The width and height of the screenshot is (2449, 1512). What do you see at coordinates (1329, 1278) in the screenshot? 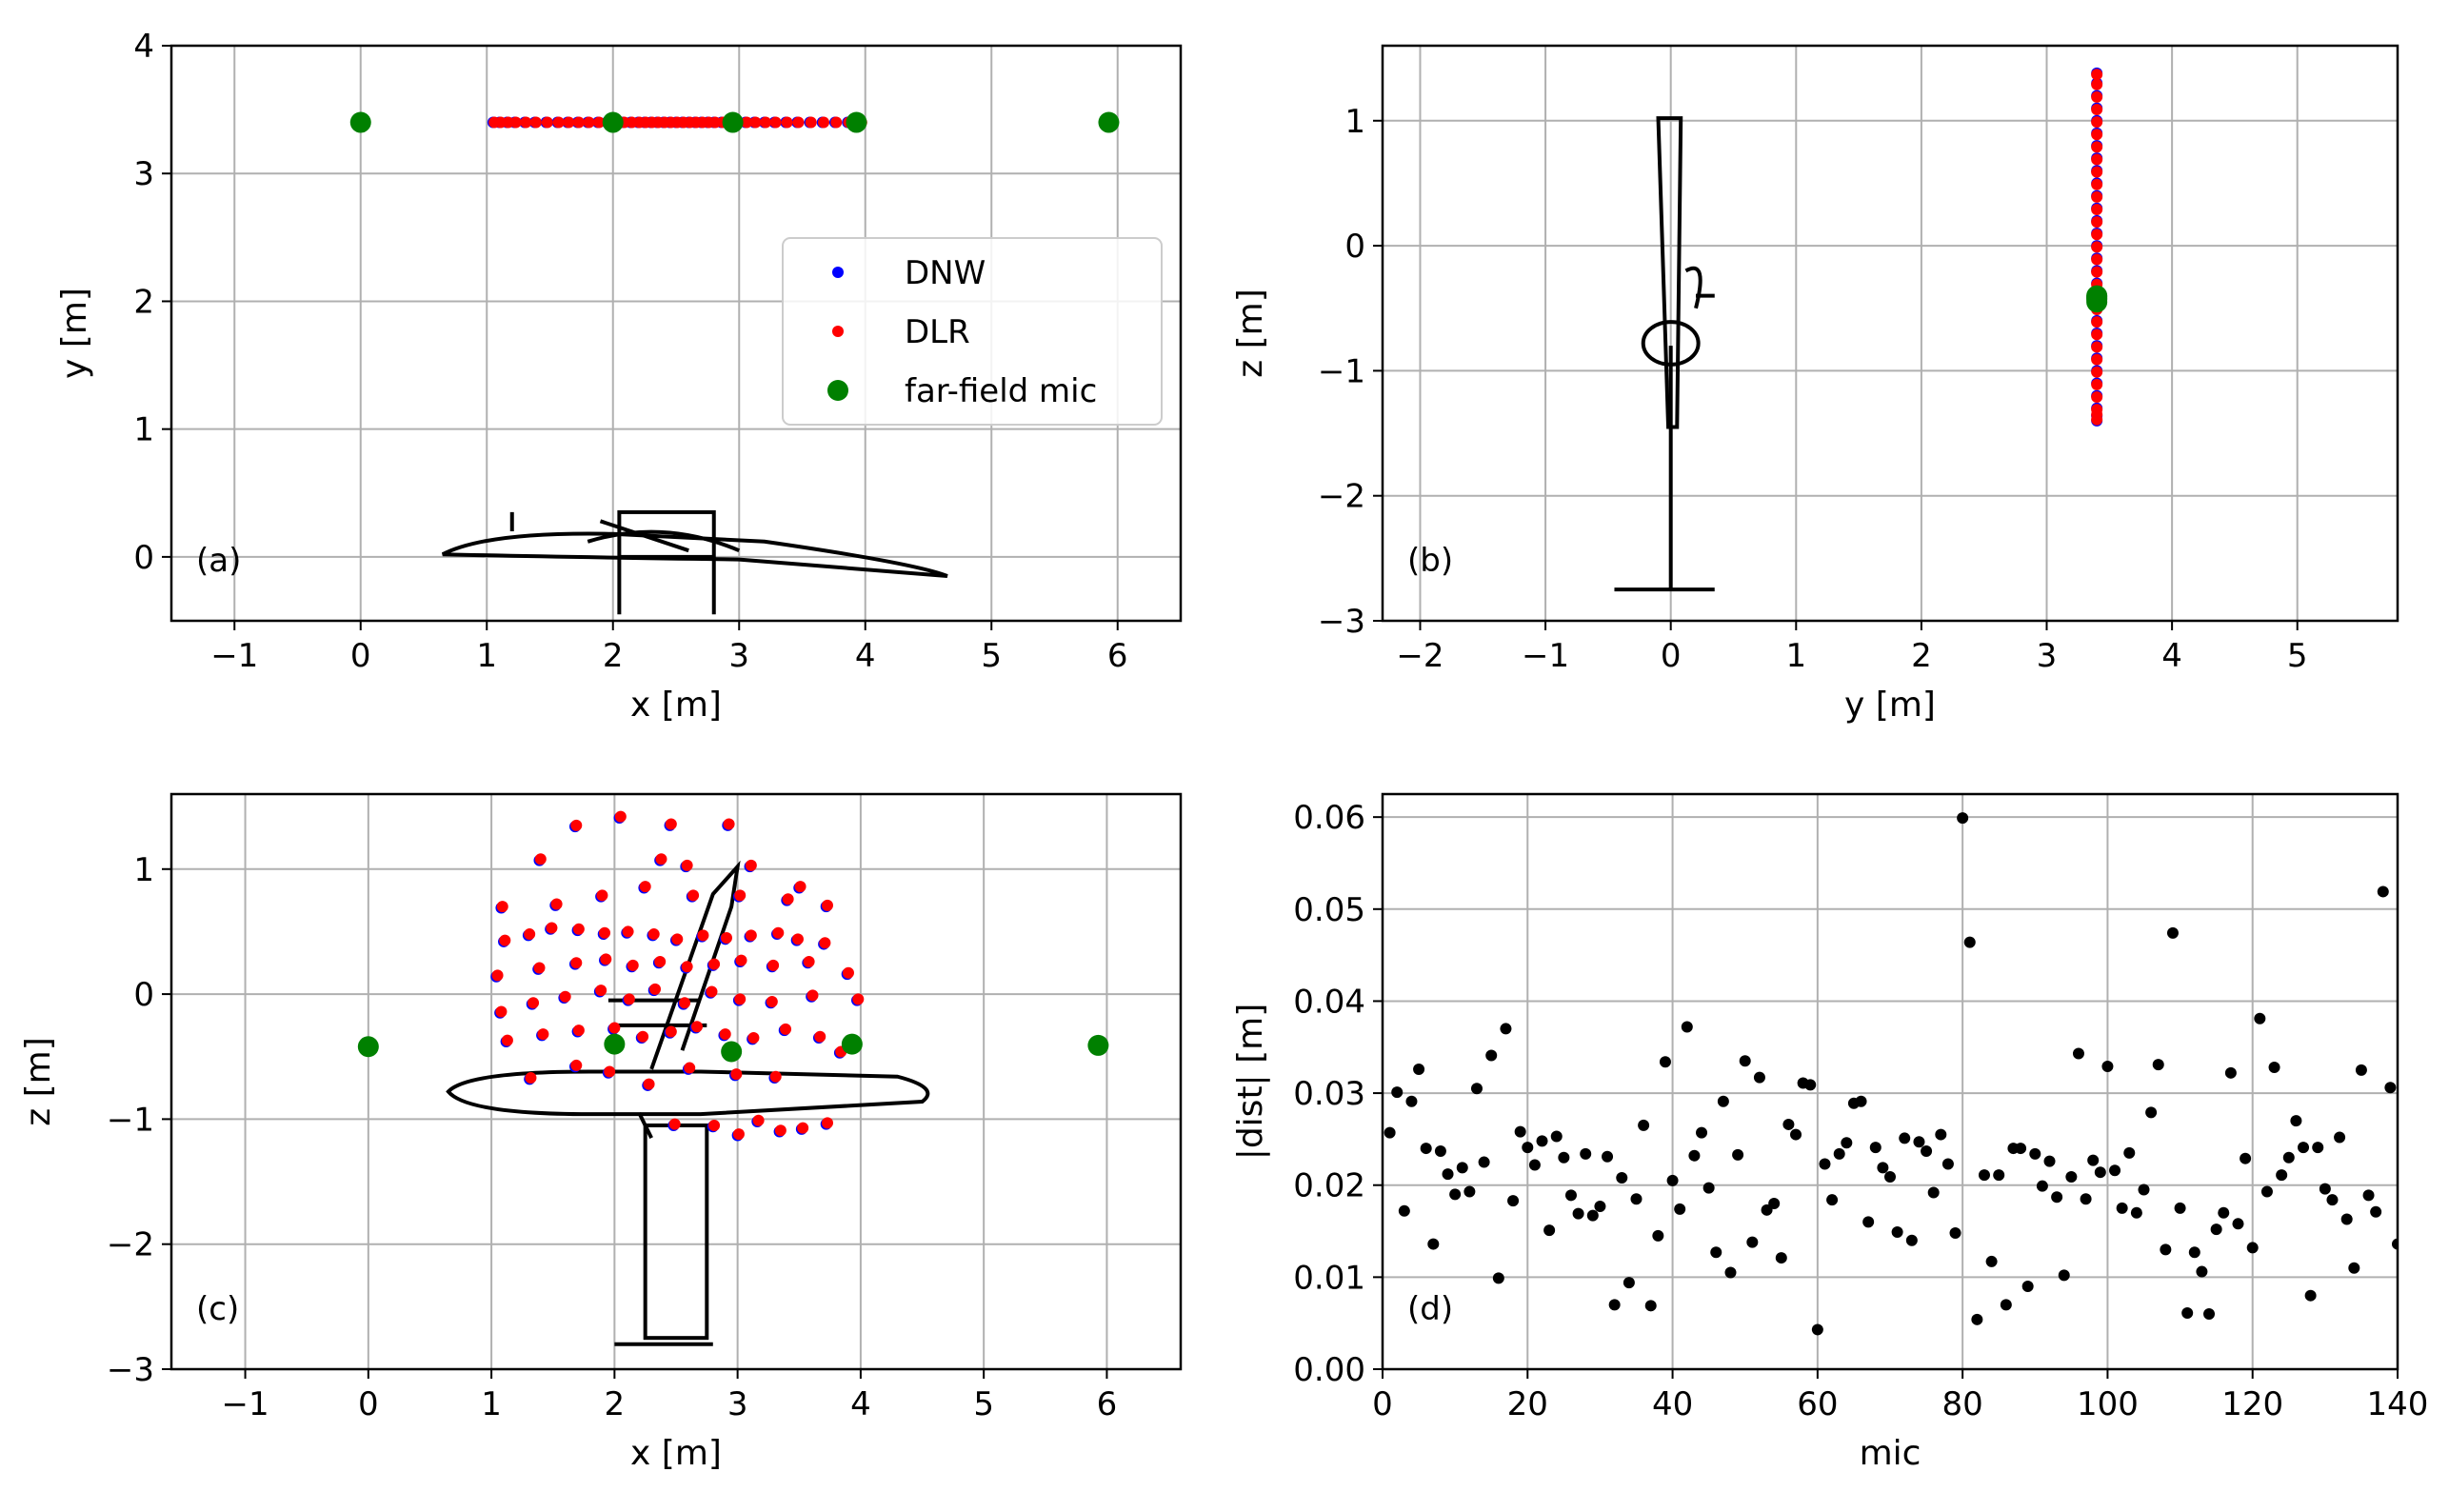
I see `y-tick-label: 0.01` at bounding box center [1329, 1278].